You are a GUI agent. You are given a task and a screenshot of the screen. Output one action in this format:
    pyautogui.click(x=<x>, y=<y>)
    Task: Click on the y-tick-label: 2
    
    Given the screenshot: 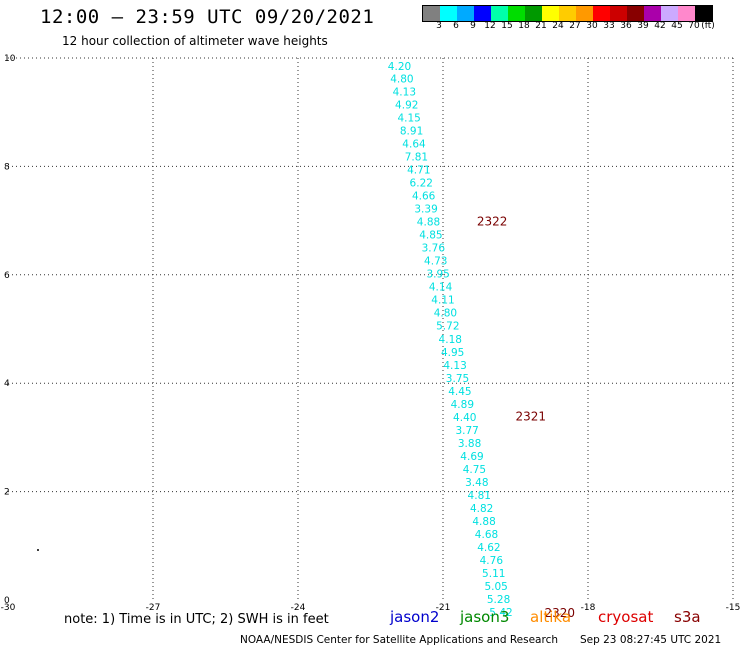 What is the action you would take?
    pyautogui.click(x=7, y=493)
    